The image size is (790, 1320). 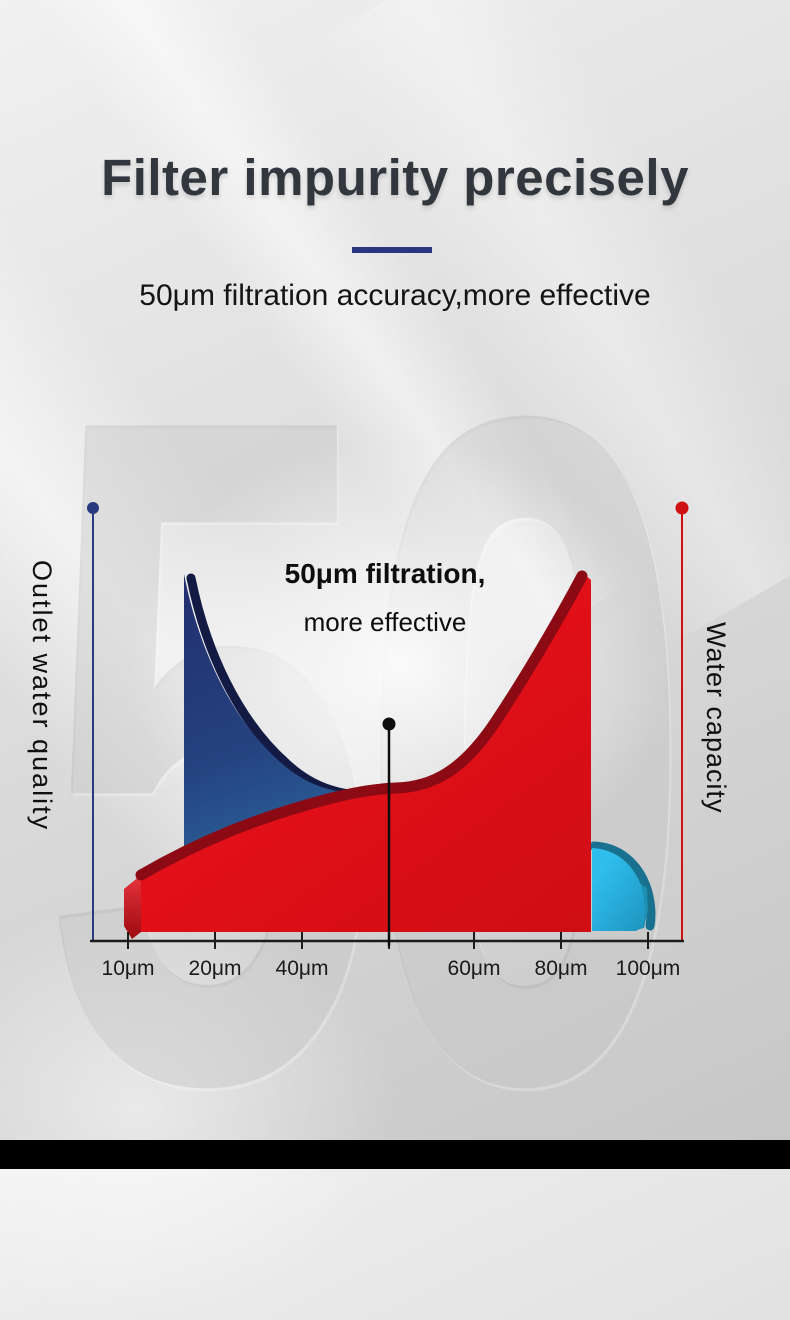 What do you see at coordinates (385, 622) in the screenshot?
I see `annotation-line2: more effective` at bounding box center [385, 622].